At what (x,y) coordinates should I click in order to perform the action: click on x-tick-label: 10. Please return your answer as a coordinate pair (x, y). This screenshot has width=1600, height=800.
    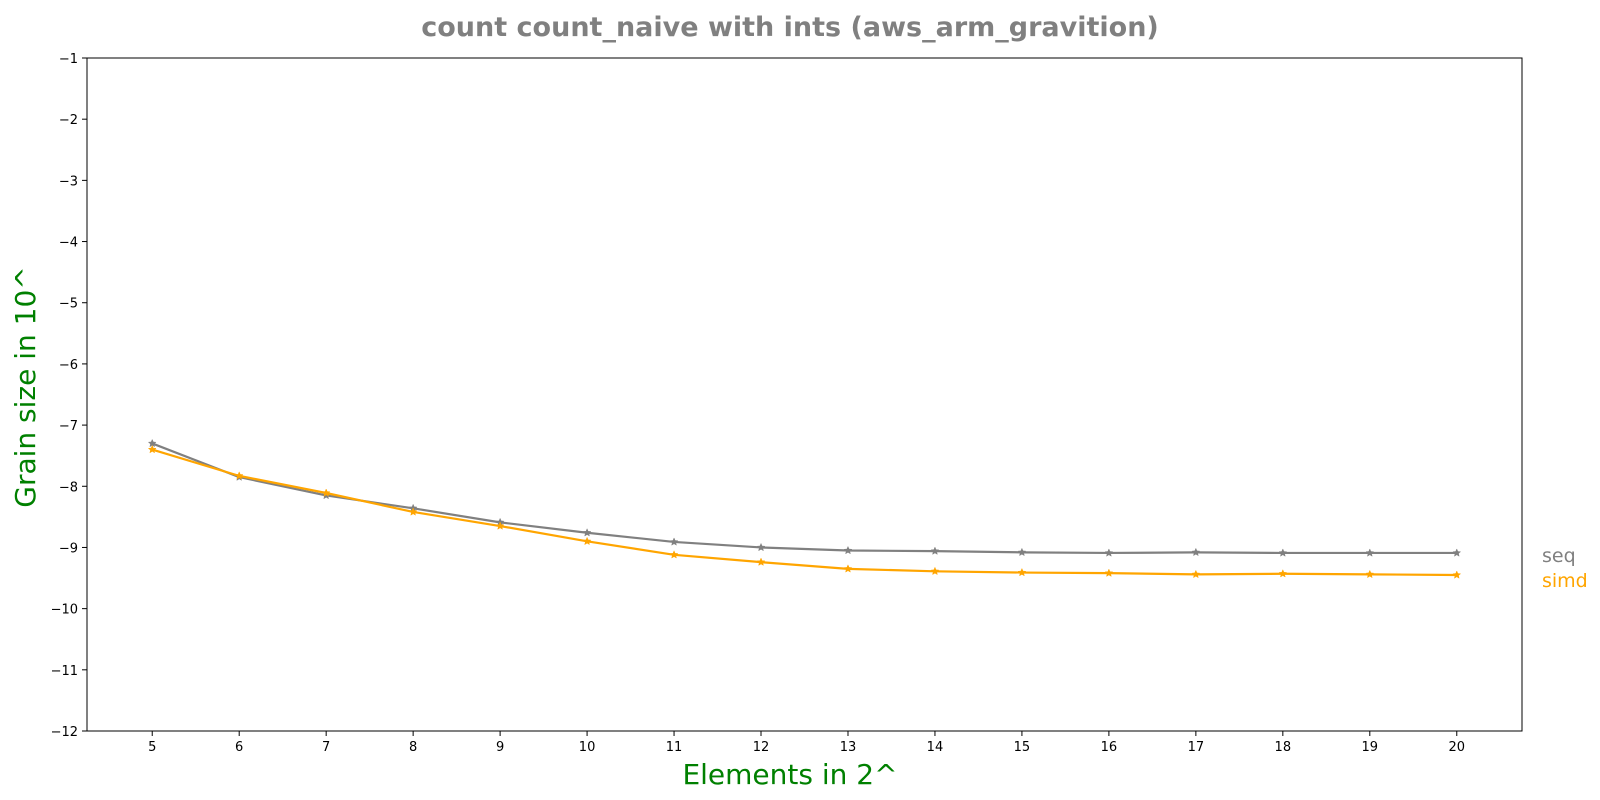
    Looking at the image, I should click on (587, 747).